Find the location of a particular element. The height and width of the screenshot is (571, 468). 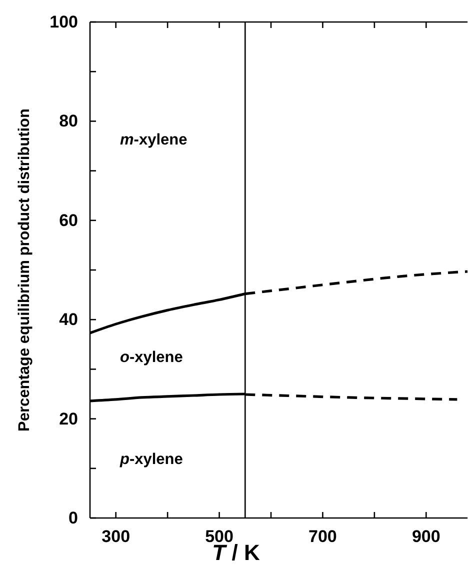

annotation: o-xylene is located at coordinates (152, 357).